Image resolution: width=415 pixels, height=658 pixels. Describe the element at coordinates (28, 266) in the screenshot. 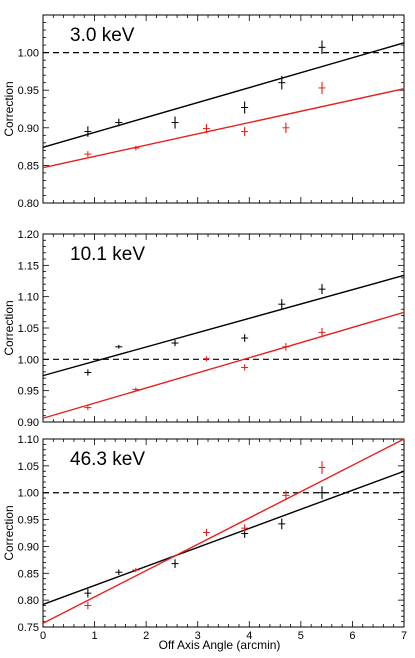

I see `y-tick-label: 1.15` at that location.